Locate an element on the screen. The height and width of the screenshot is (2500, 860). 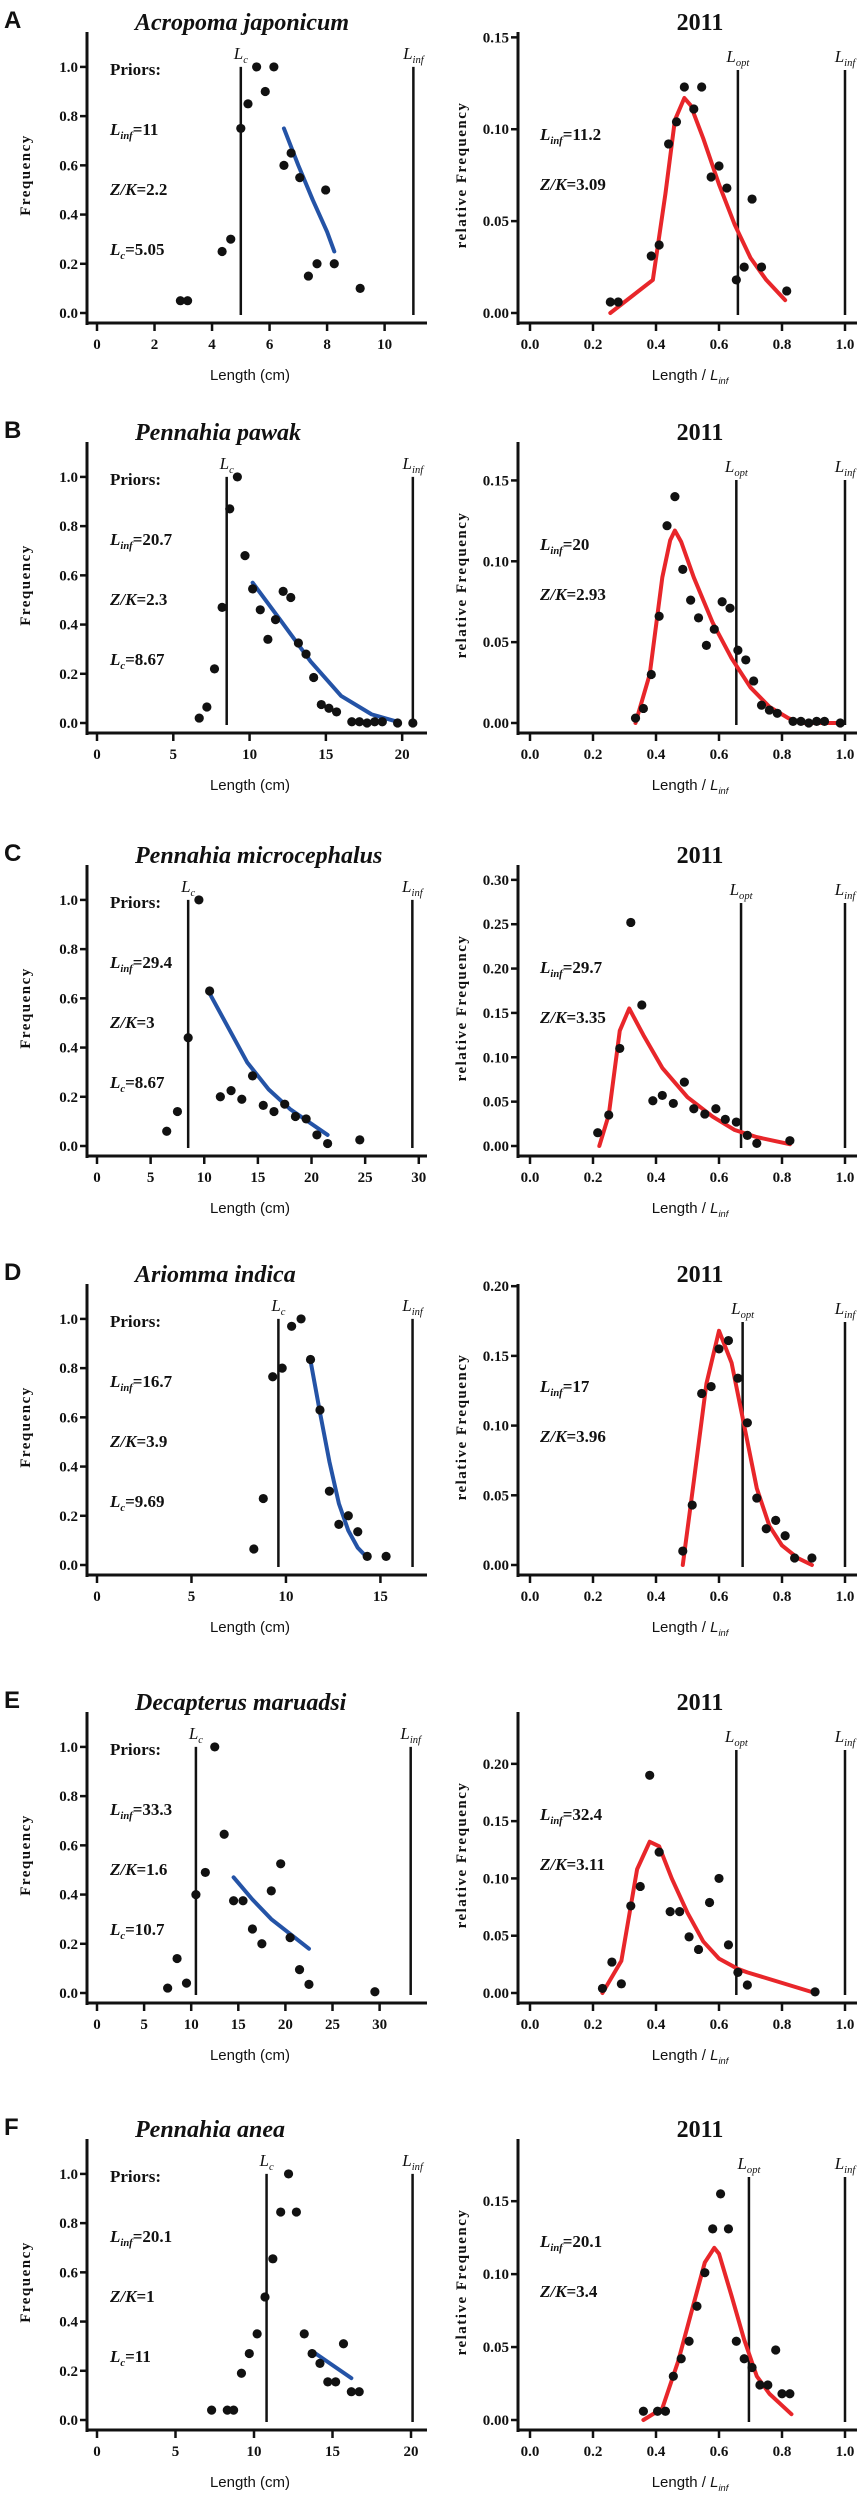
x-tick-label: 6 is located at coordinates (270, 345).